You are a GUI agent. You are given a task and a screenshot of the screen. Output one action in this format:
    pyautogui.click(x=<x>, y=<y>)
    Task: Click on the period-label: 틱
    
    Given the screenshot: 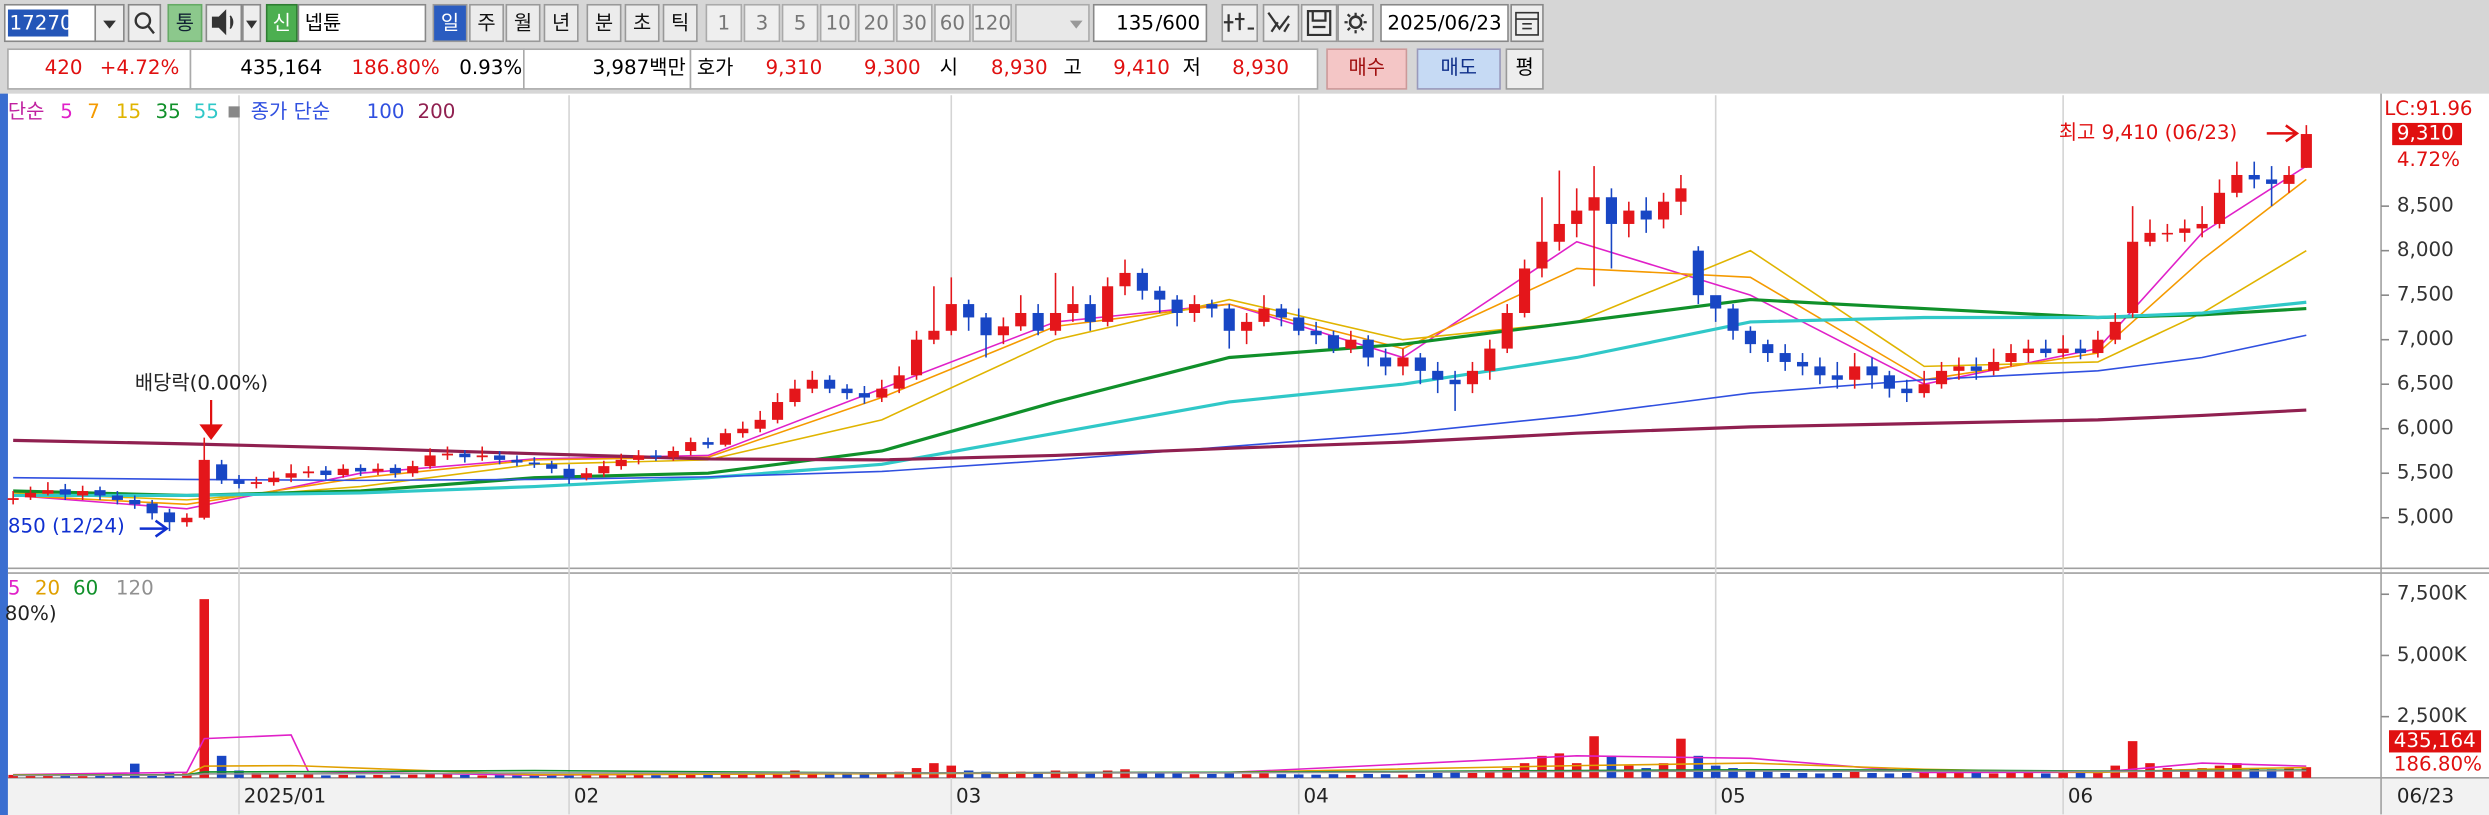 What is the action you would take?
    pyautogui.click(x=680, y=22)
    